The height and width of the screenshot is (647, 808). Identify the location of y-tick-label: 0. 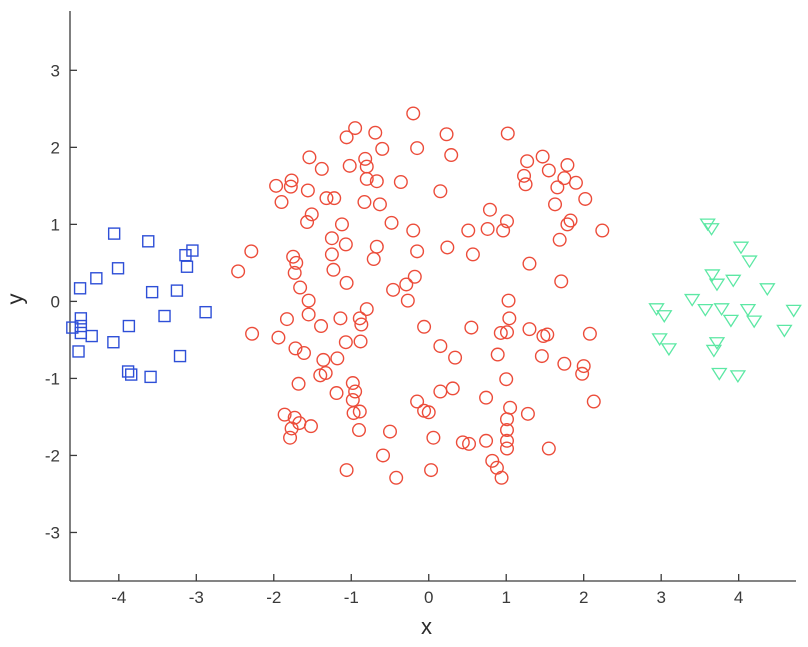
(55, 301).